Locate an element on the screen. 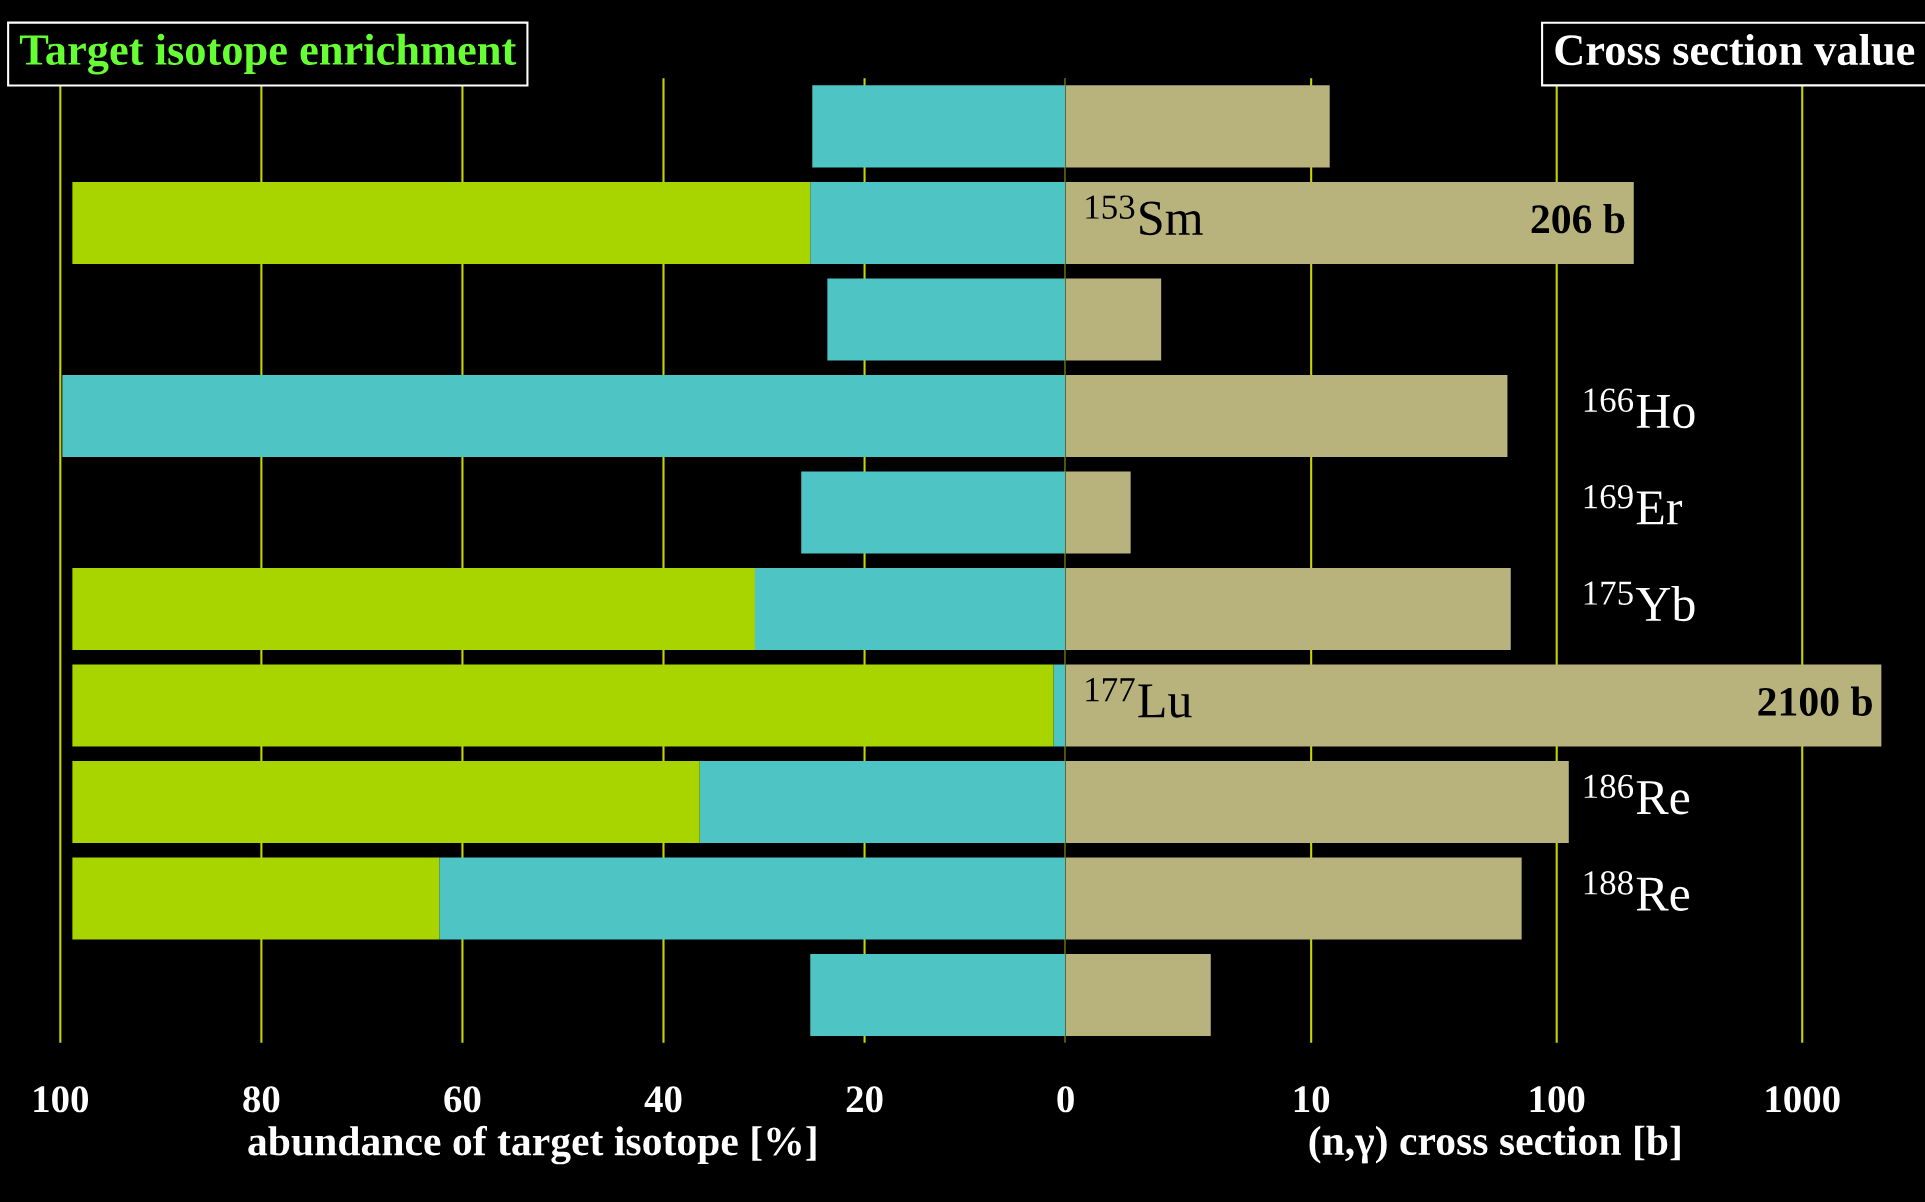  x-tick-label: 80 is located at coordinates (261, 1099).